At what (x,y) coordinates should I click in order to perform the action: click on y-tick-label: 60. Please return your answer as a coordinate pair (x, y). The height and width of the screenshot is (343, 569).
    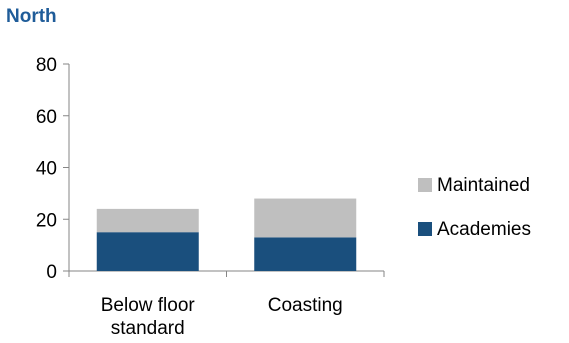
    Looking at the image, I should click on (46, 117).